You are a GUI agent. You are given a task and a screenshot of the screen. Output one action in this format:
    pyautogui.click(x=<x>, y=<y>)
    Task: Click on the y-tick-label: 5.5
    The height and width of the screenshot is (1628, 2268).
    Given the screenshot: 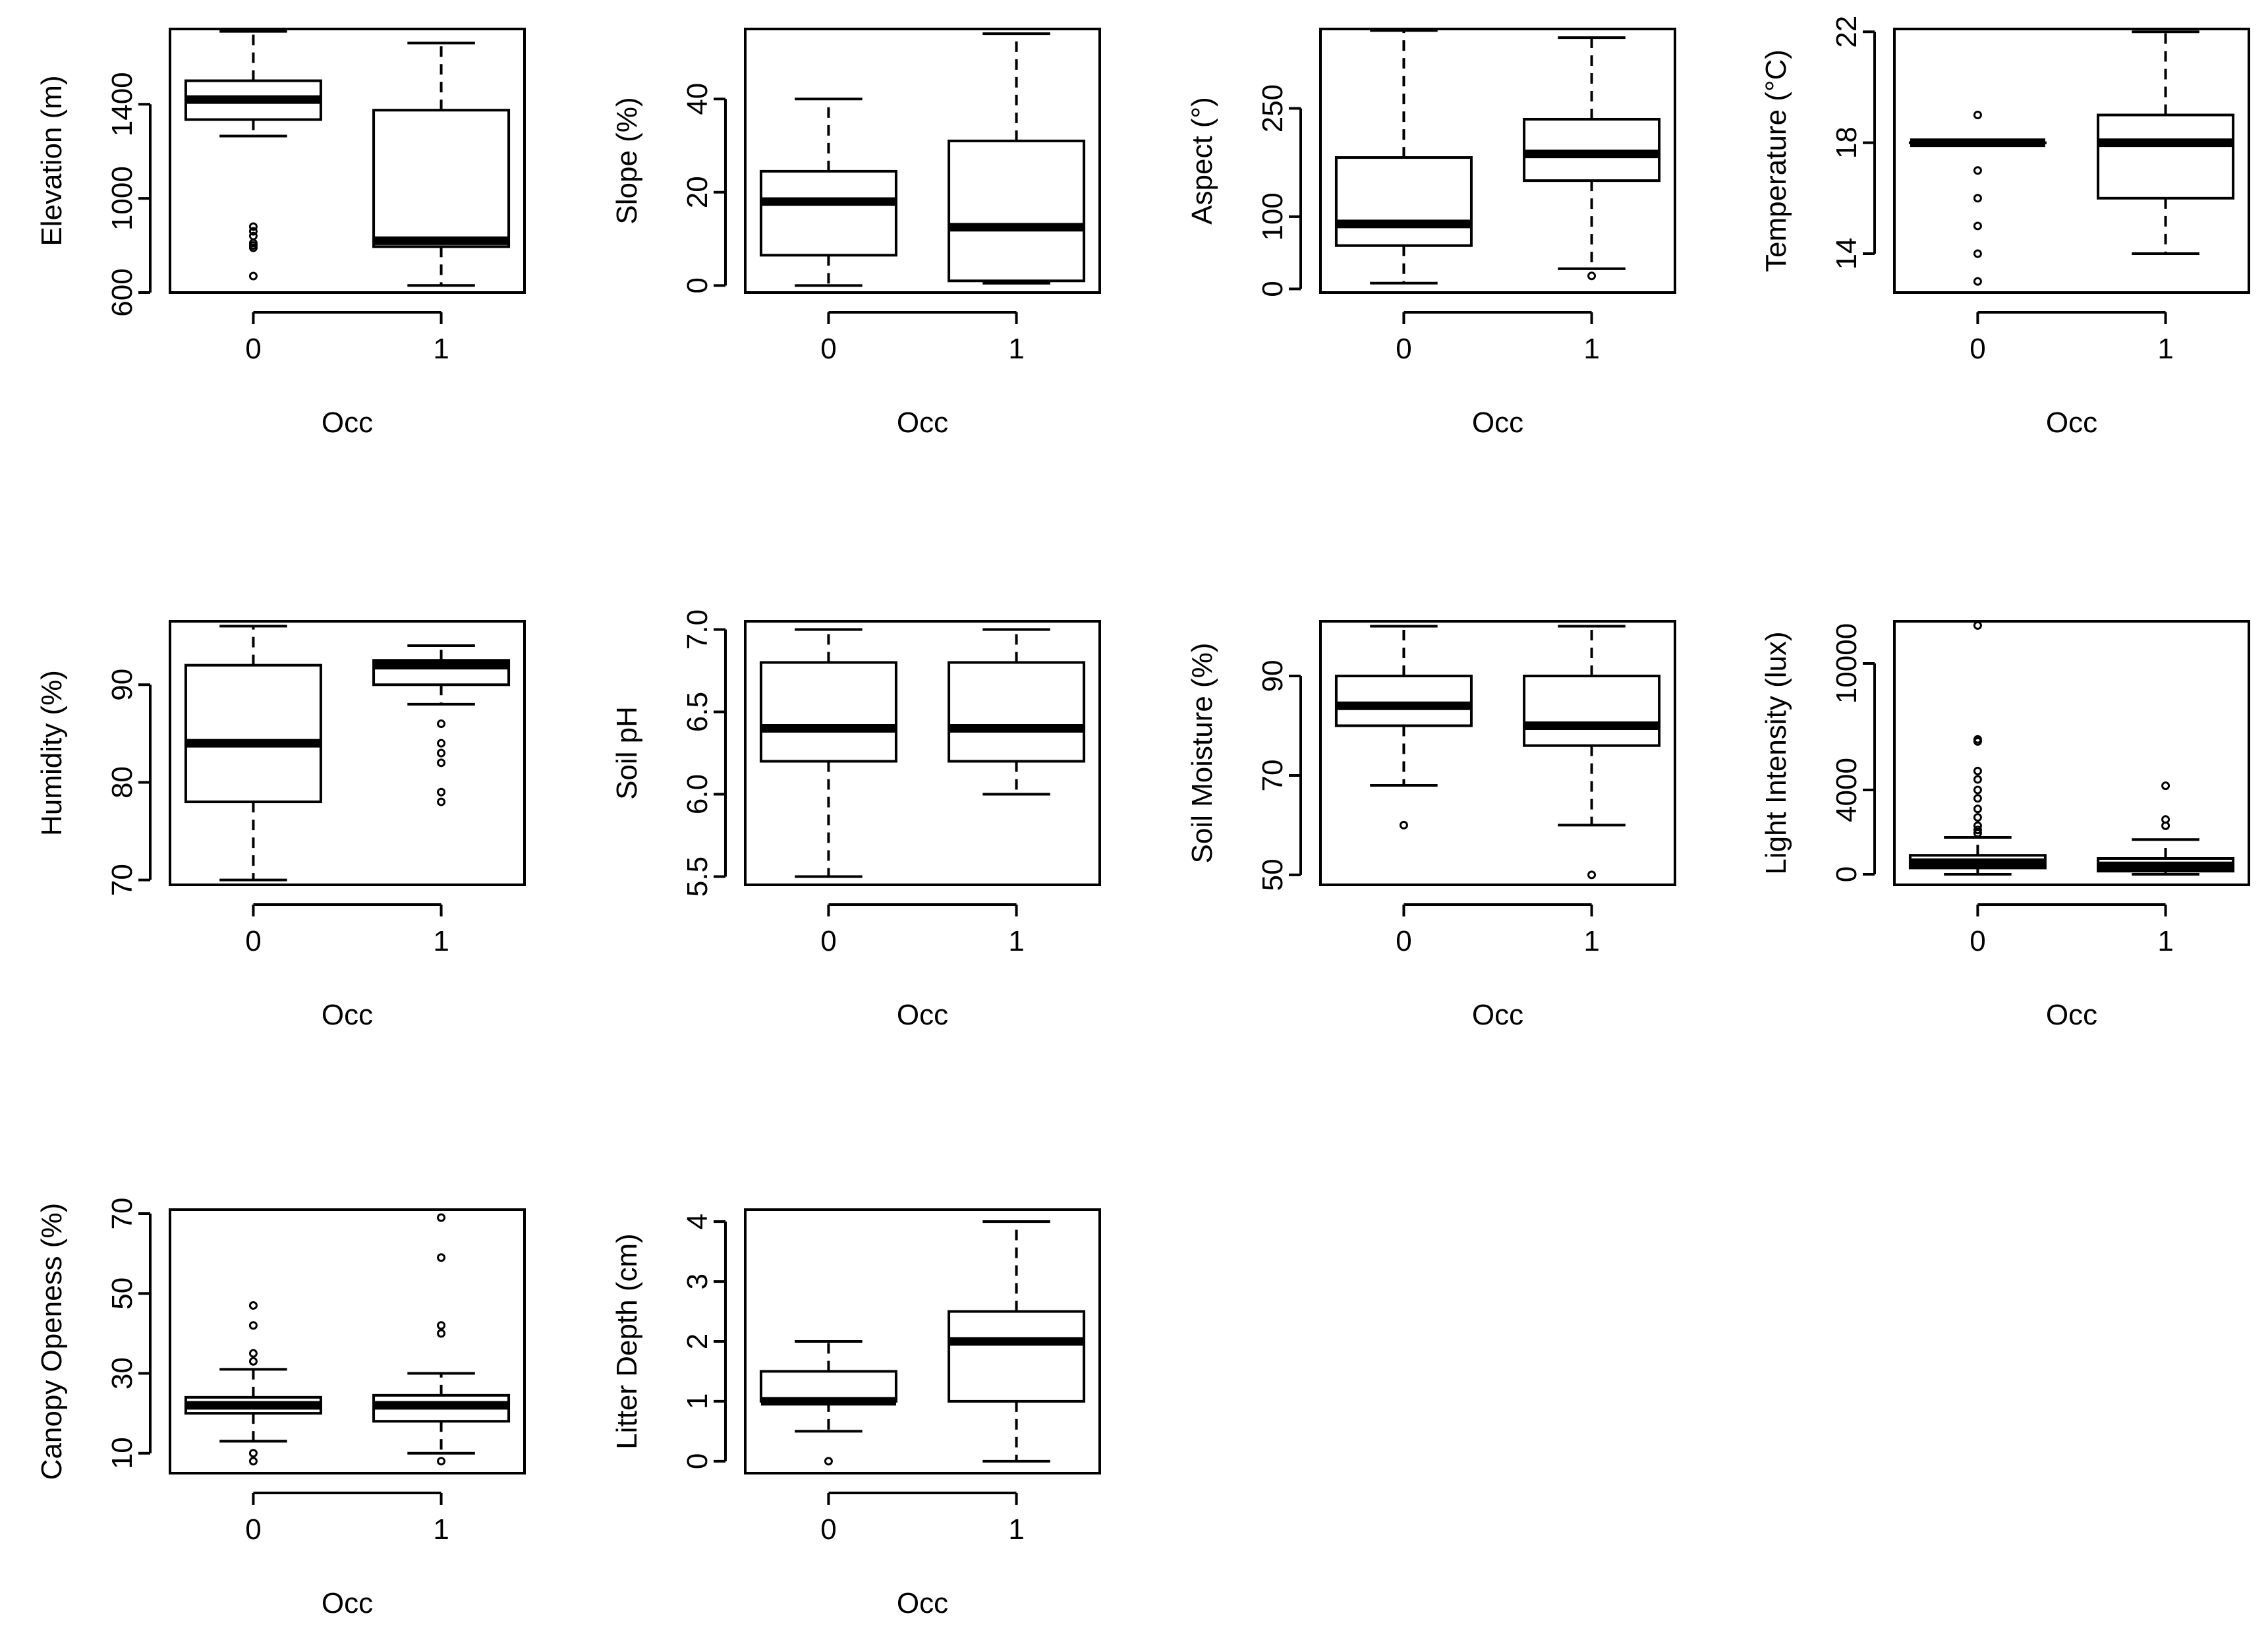 What is the action you would take?
    pyautogui.click(x=698, y=876)
    